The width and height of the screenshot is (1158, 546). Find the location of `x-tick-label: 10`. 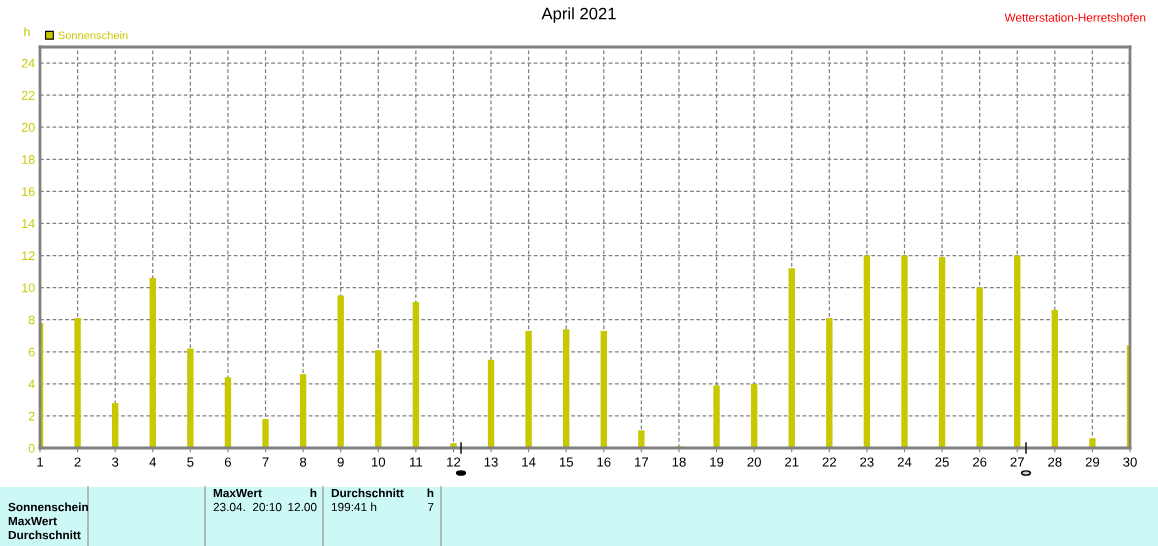

x-tick-label: 10 is located at coordinates (378, 462).